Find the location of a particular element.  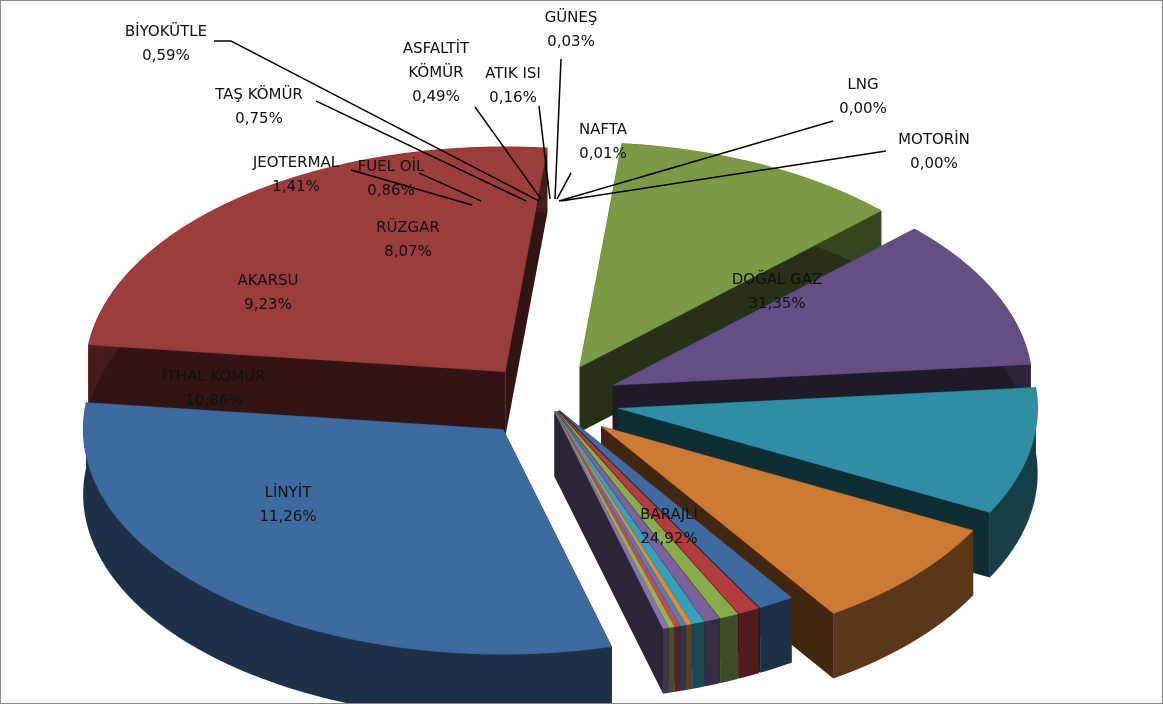

leader-lines is located at coordinates (550, 123).